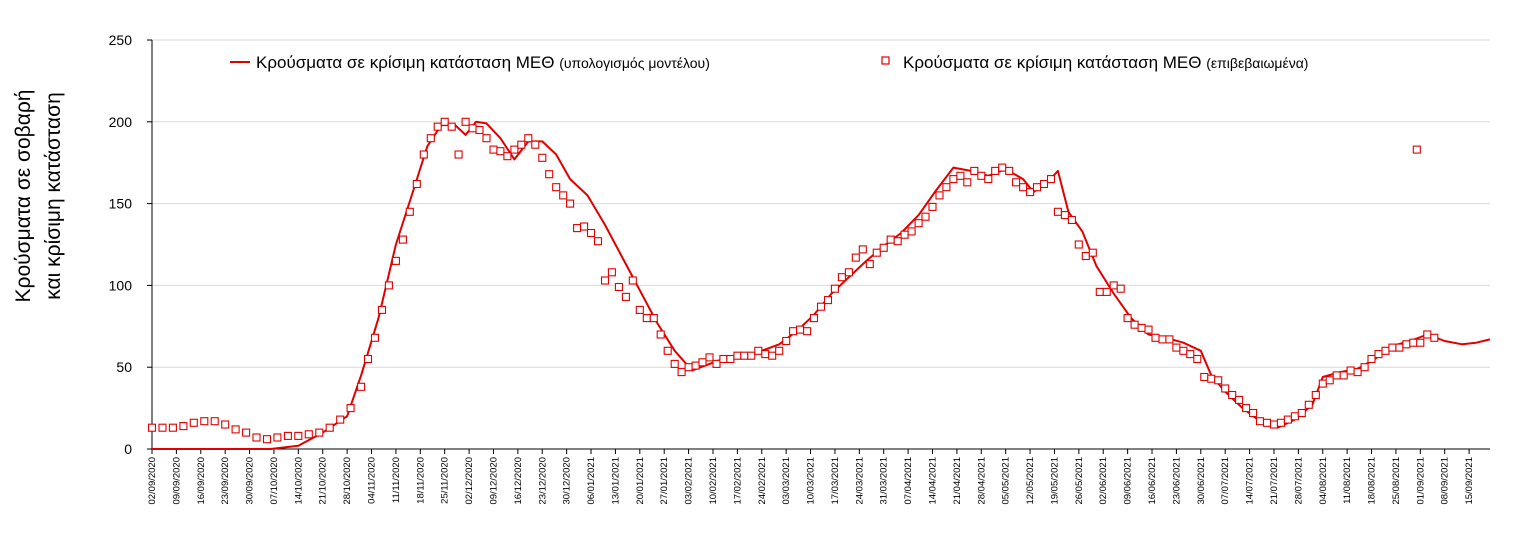  Describe the element at coordinates (1250, 481) in the screenshot. I see `x-tick-label: 14/07/2021` at that location.